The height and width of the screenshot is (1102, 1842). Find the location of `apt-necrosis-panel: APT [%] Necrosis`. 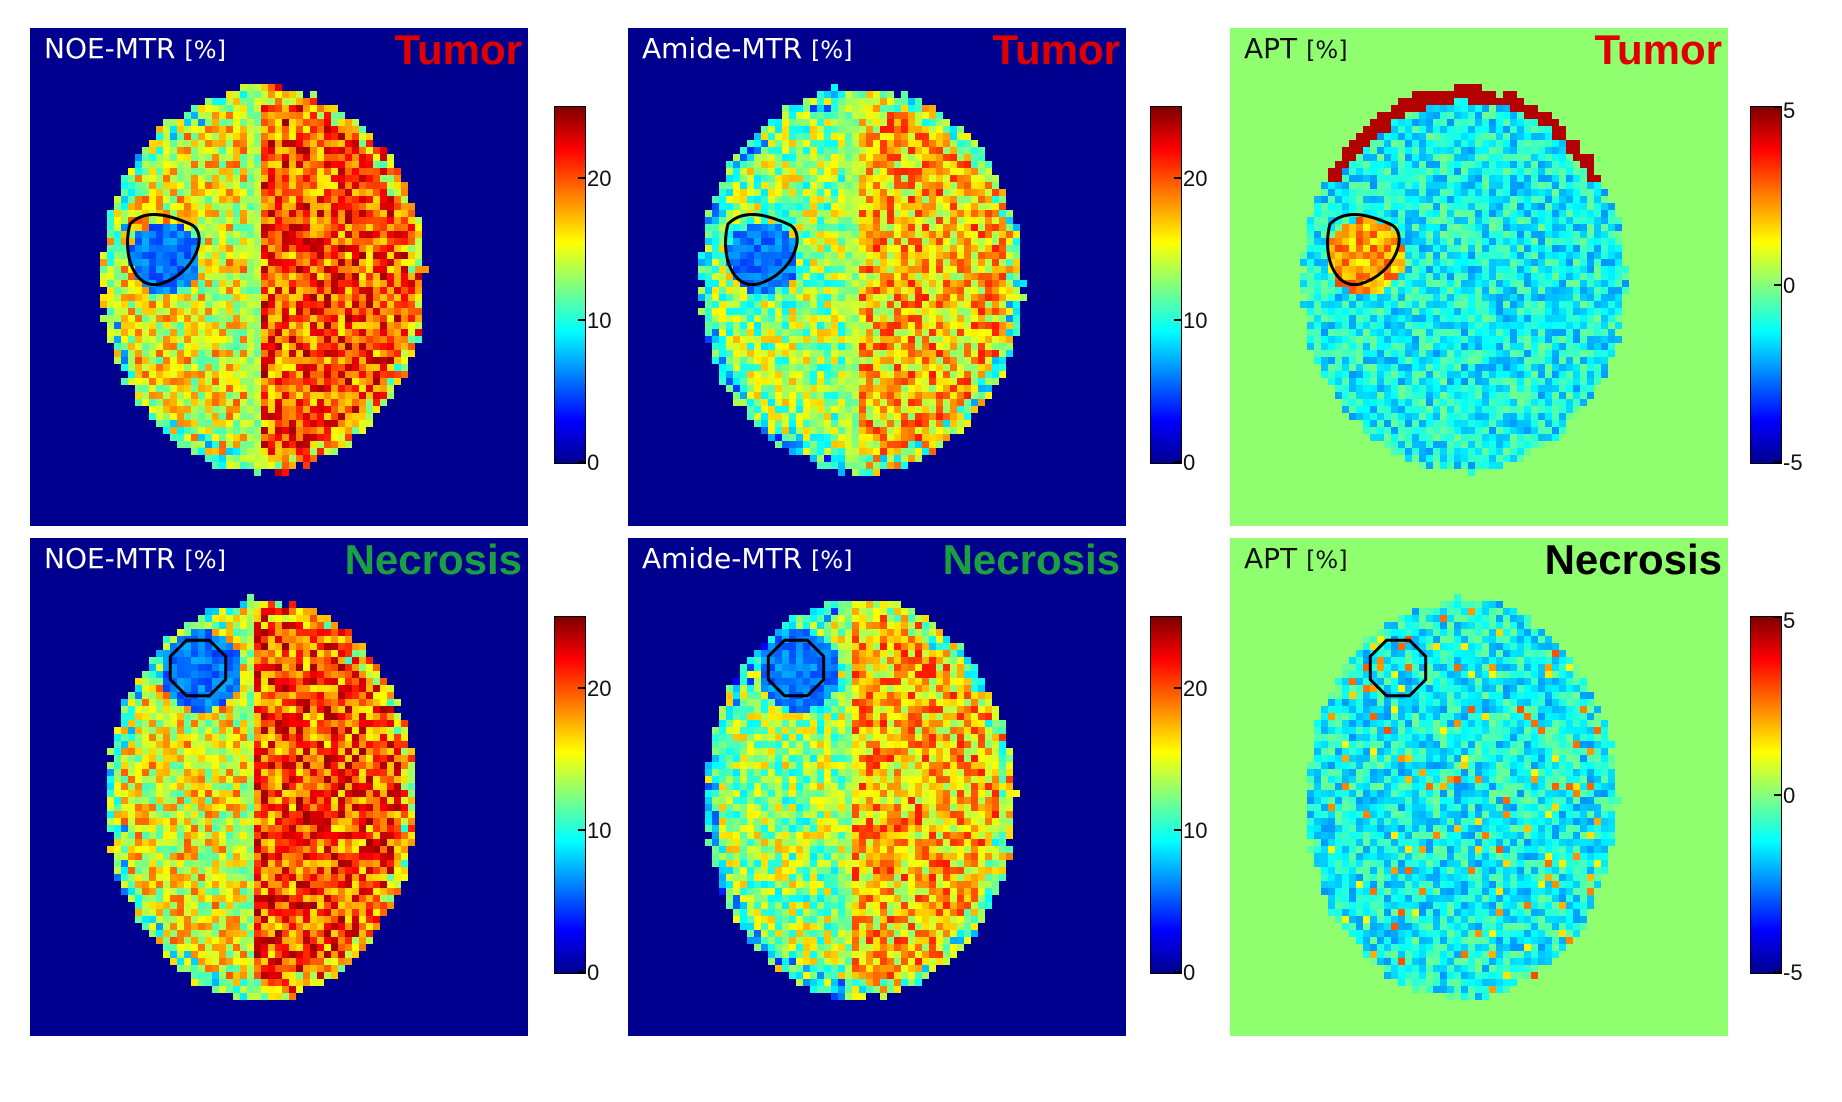

apt-necrosis-panel: APT [%] Necrosis is located at coordinates (1479, 787).